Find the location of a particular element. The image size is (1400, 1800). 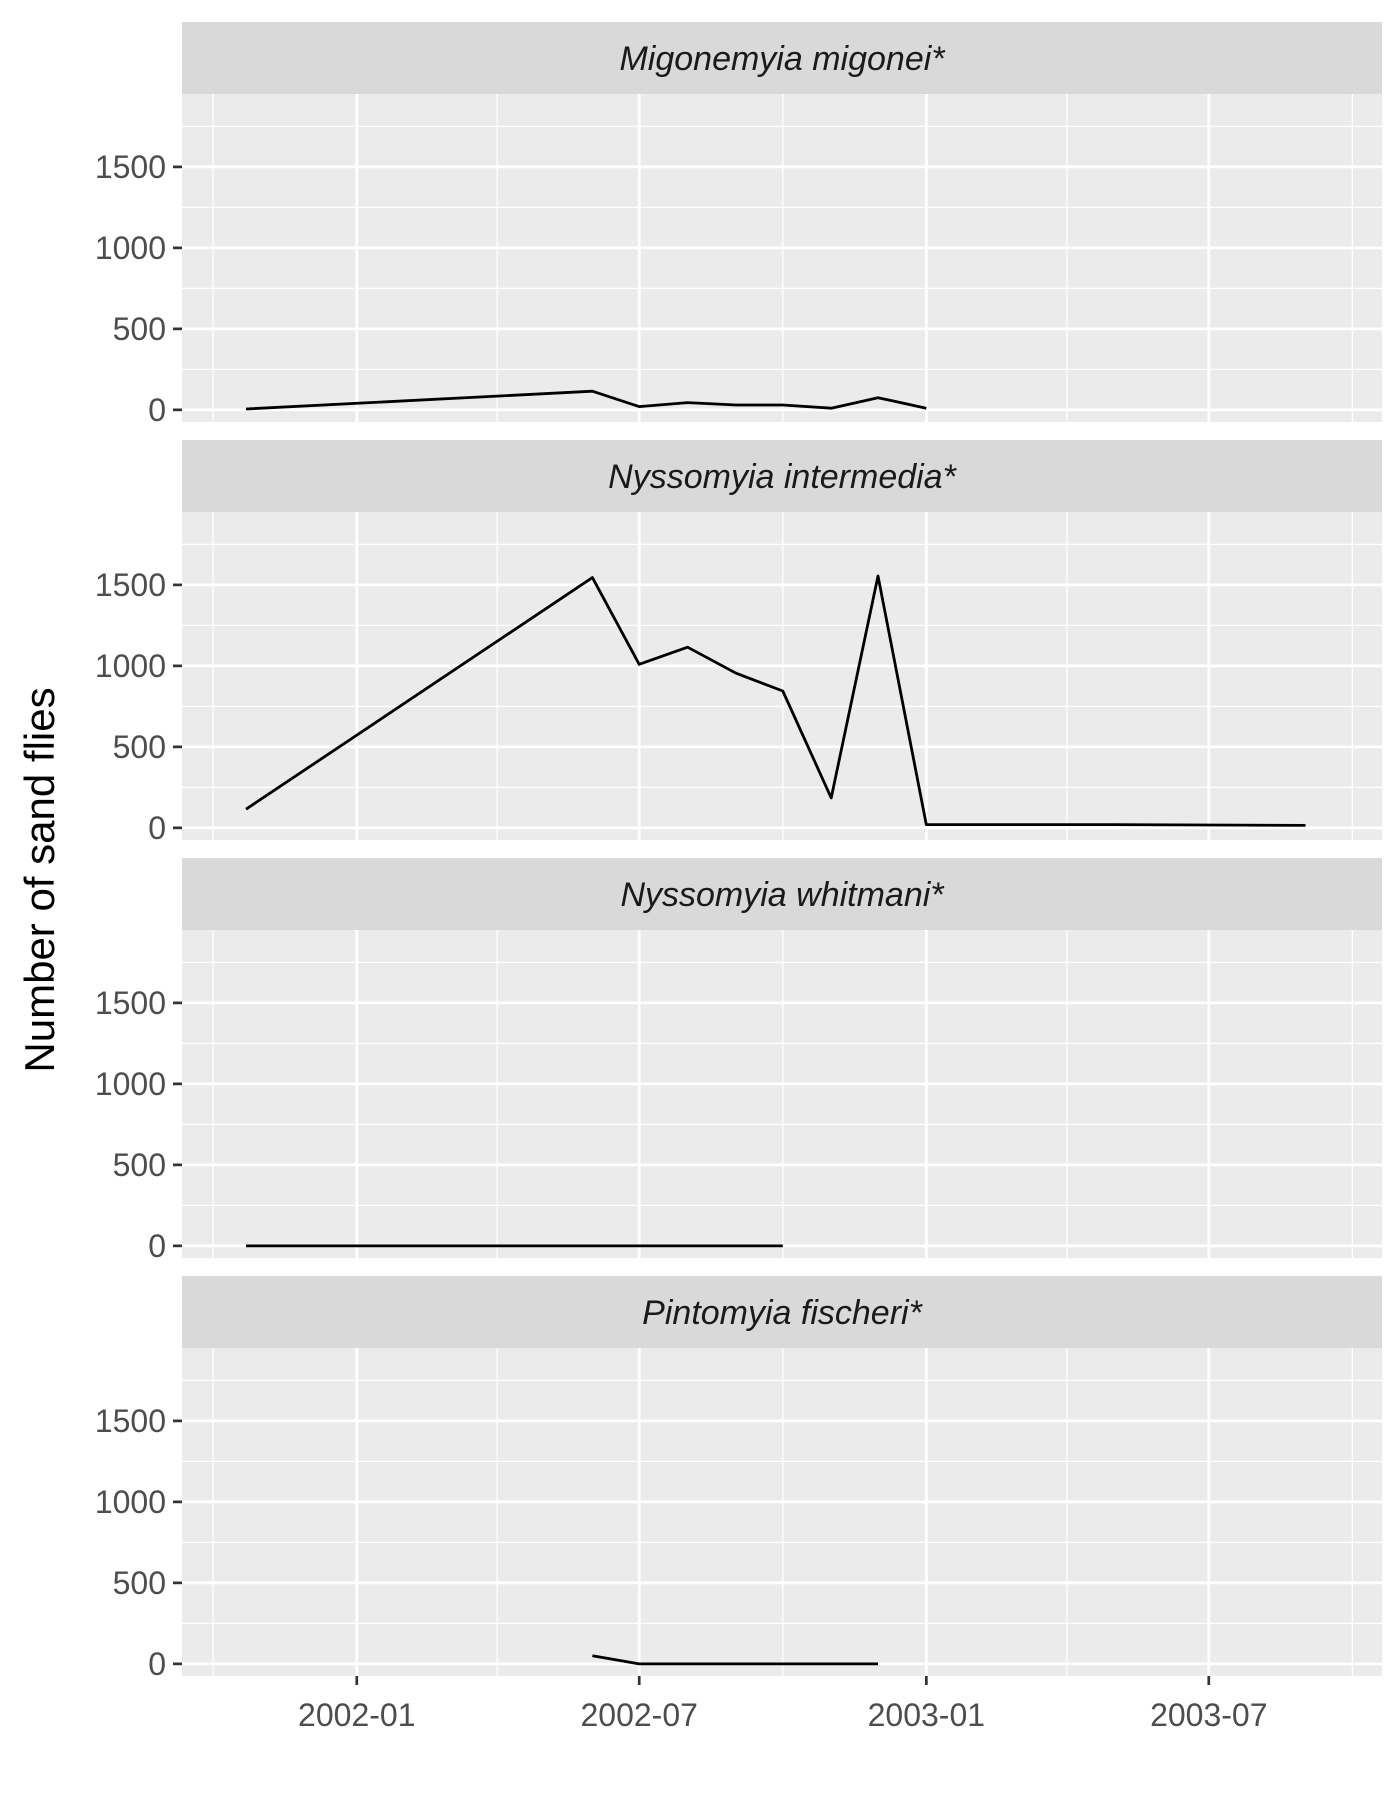

x-tick-label: 2003-07 is located at coordinates (1208, 1715).